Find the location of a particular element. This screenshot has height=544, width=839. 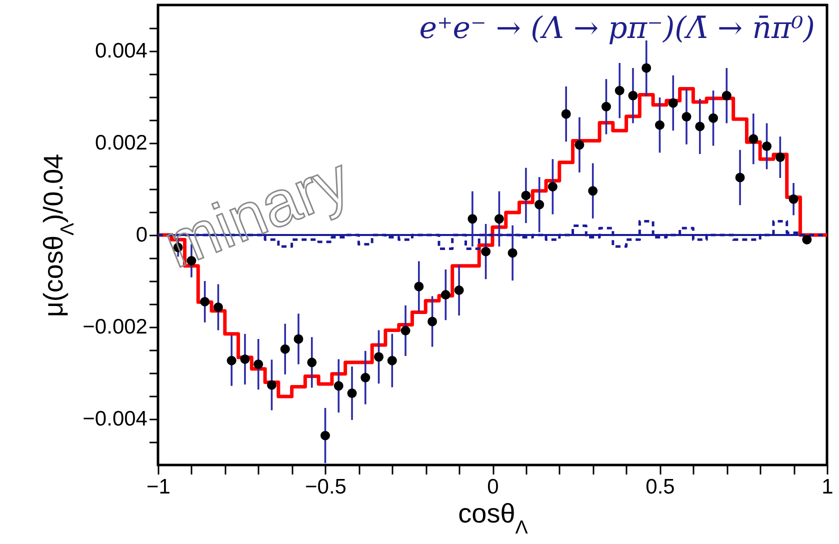

x-tick-label: 0 is located at coordinates (493, 487).